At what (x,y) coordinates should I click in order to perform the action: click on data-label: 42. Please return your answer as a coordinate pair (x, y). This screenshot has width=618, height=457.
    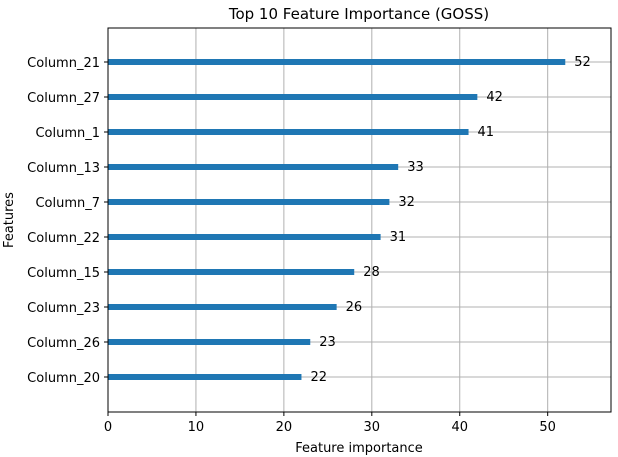
    Looking at the image, I should click on (494, 97).